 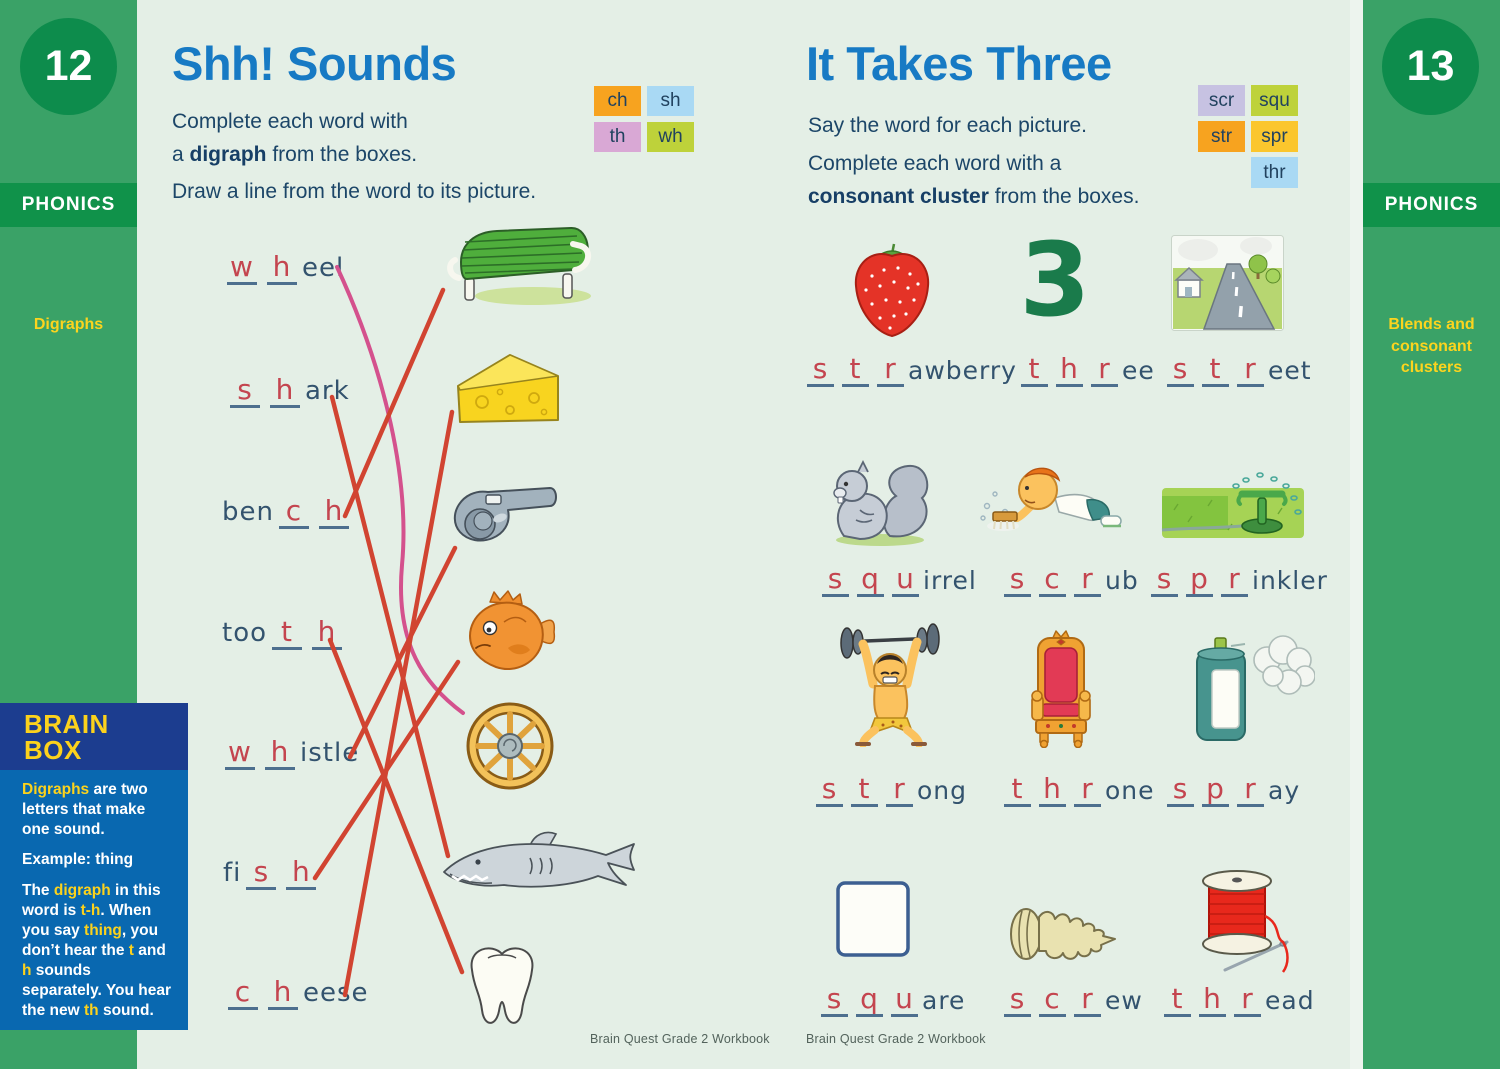 I want to click on answer-letter: u, so click(x=904, y=998).